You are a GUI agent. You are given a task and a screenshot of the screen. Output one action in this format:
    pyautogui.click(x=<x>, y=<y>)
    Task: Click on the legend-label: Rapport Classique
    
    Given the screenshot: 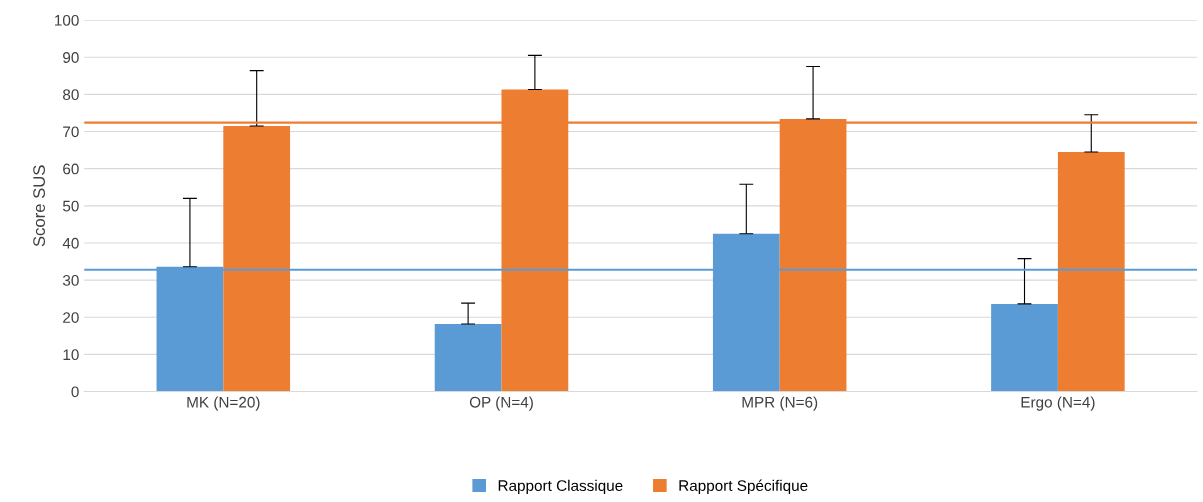 What is the action you would take?
    pyautogui.click(x=560, y=487)
    